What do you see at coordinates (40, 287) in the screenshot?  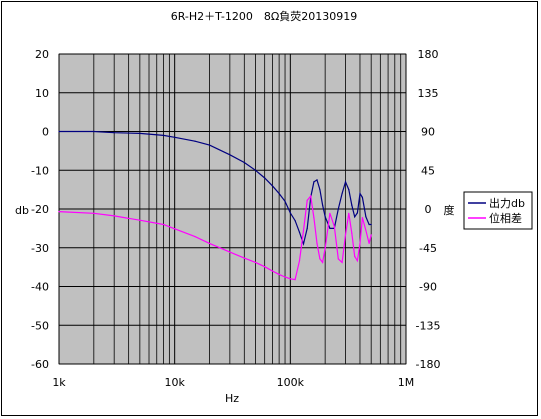 I see `y-tick-label: -40` at bounding box center [40, 287].